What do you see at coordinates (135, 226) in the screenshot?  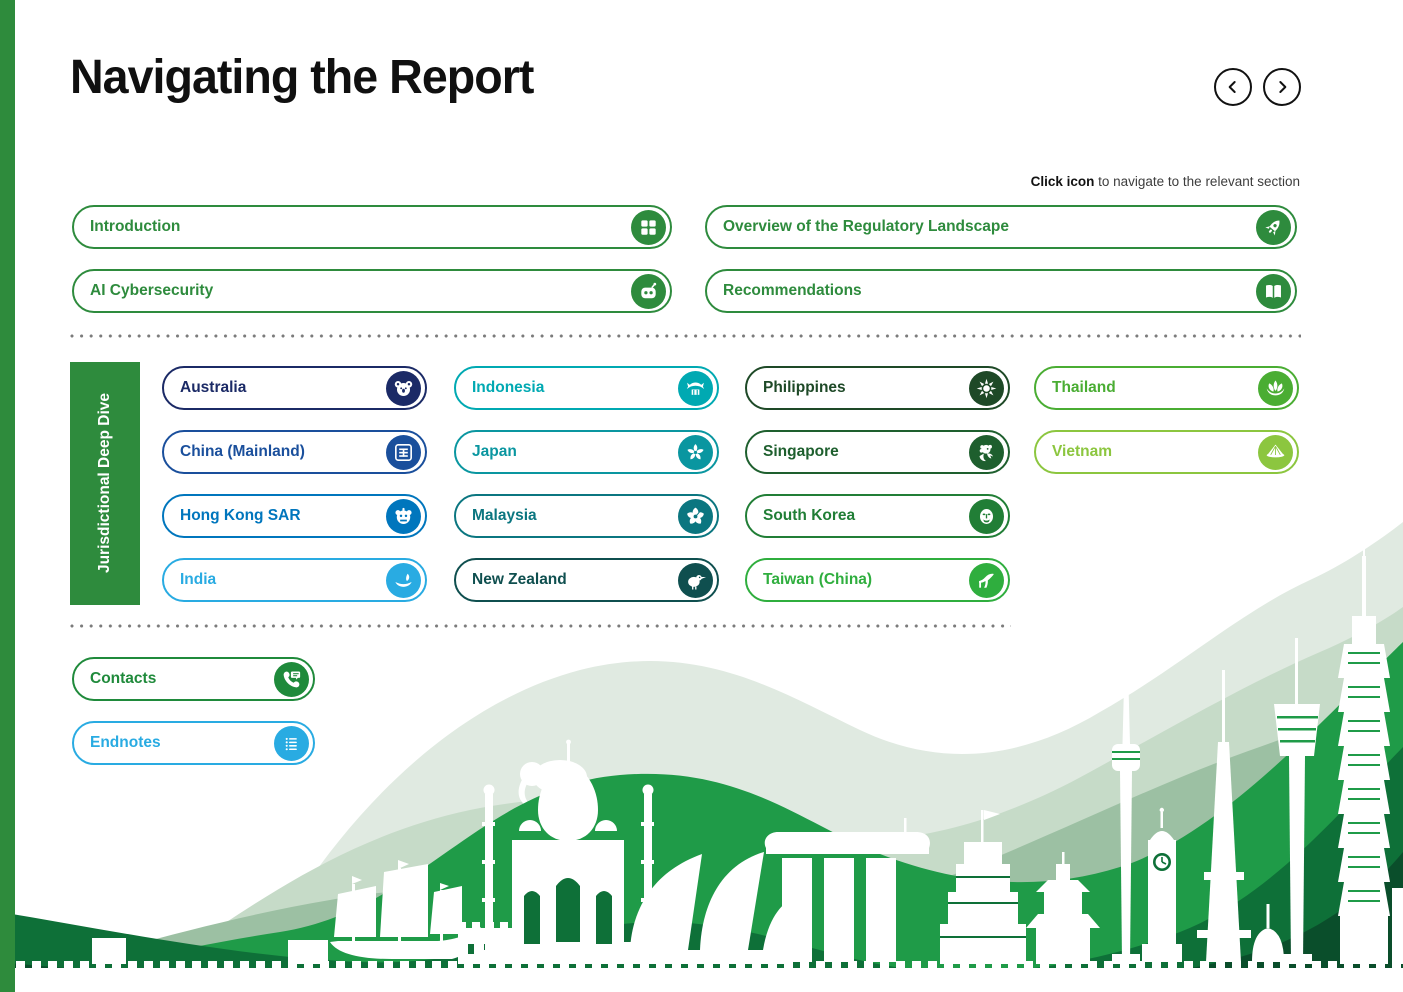 I see `pill-label: Introduction` at bounding box center [135, 226].